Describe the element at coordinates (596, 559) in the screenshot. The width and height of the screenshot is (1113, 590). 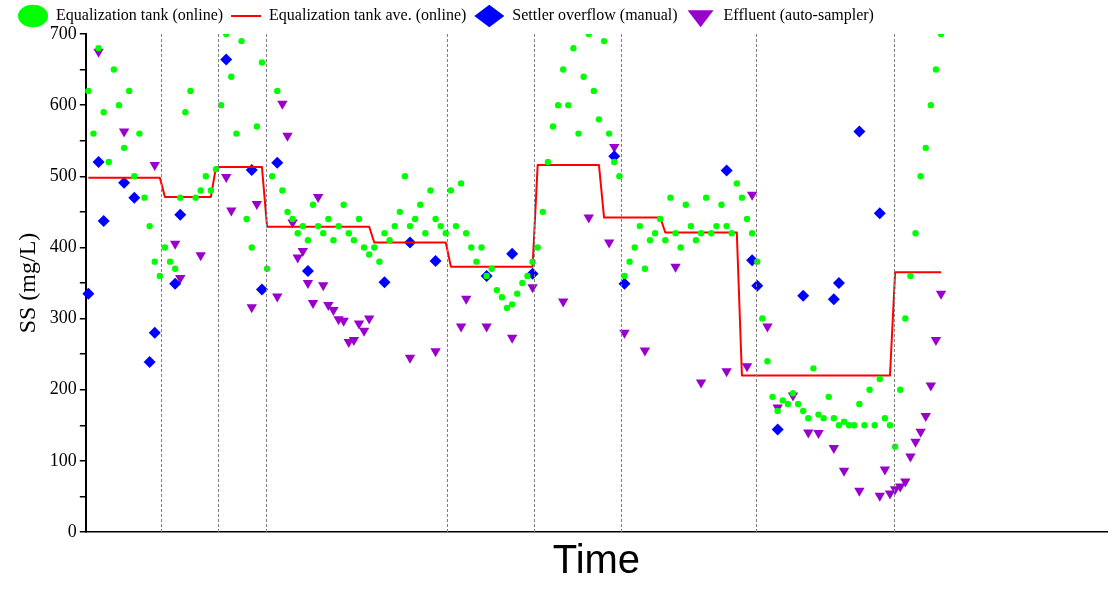
I see `x-axis-title: Time` at that location.